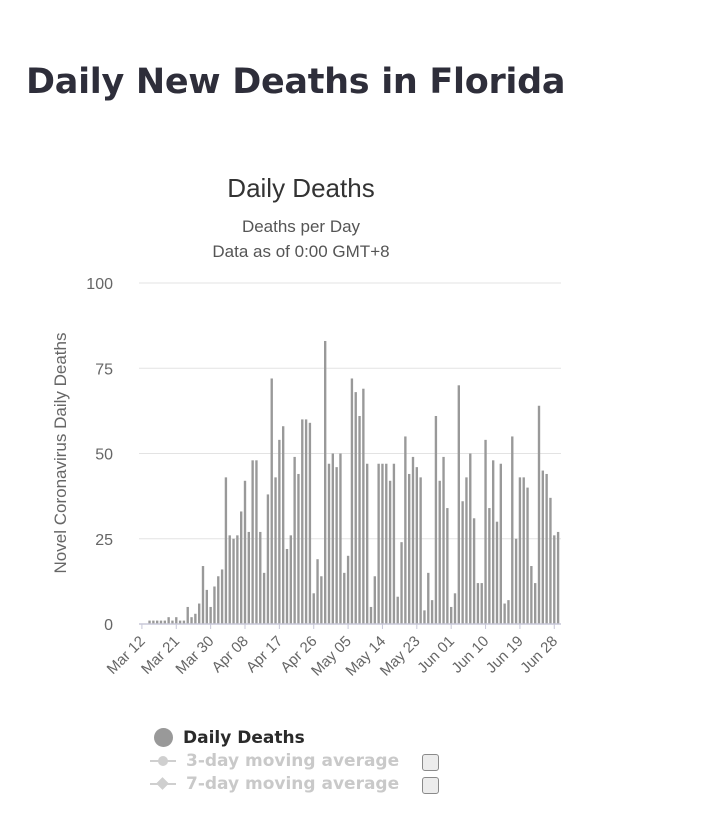 The width and height of the screenshot is (712, 821). What do you see at coordinates (300, 783) in the screenshot?
I see `legend-item-7-day-average: 7-day moving average` at bounding box center [300, 783].